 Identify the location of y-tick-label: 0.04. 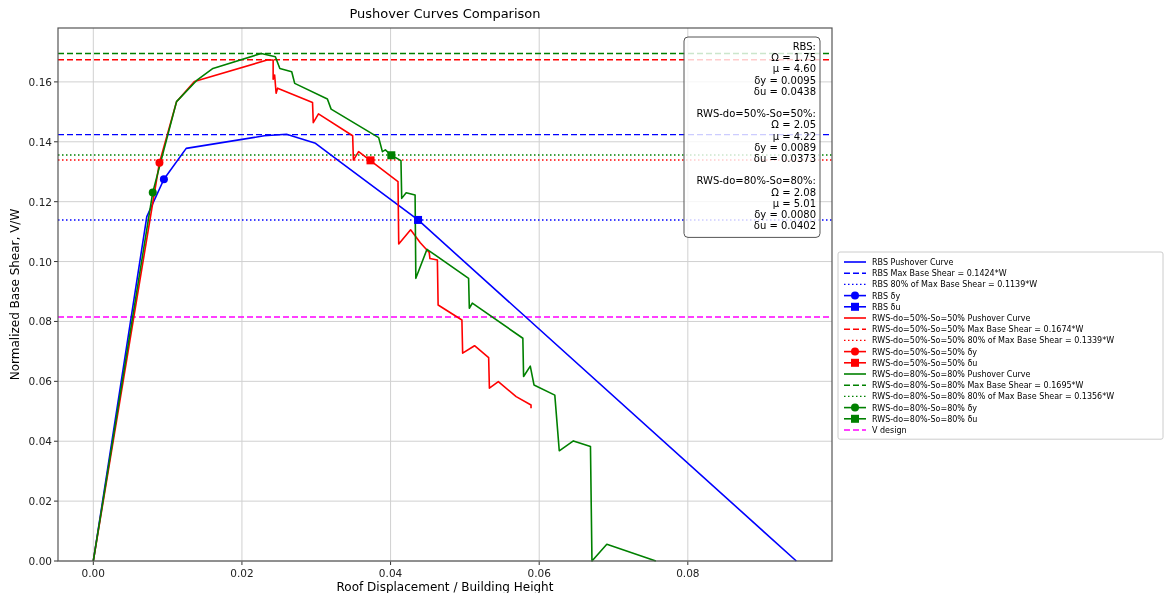
(40, 441).